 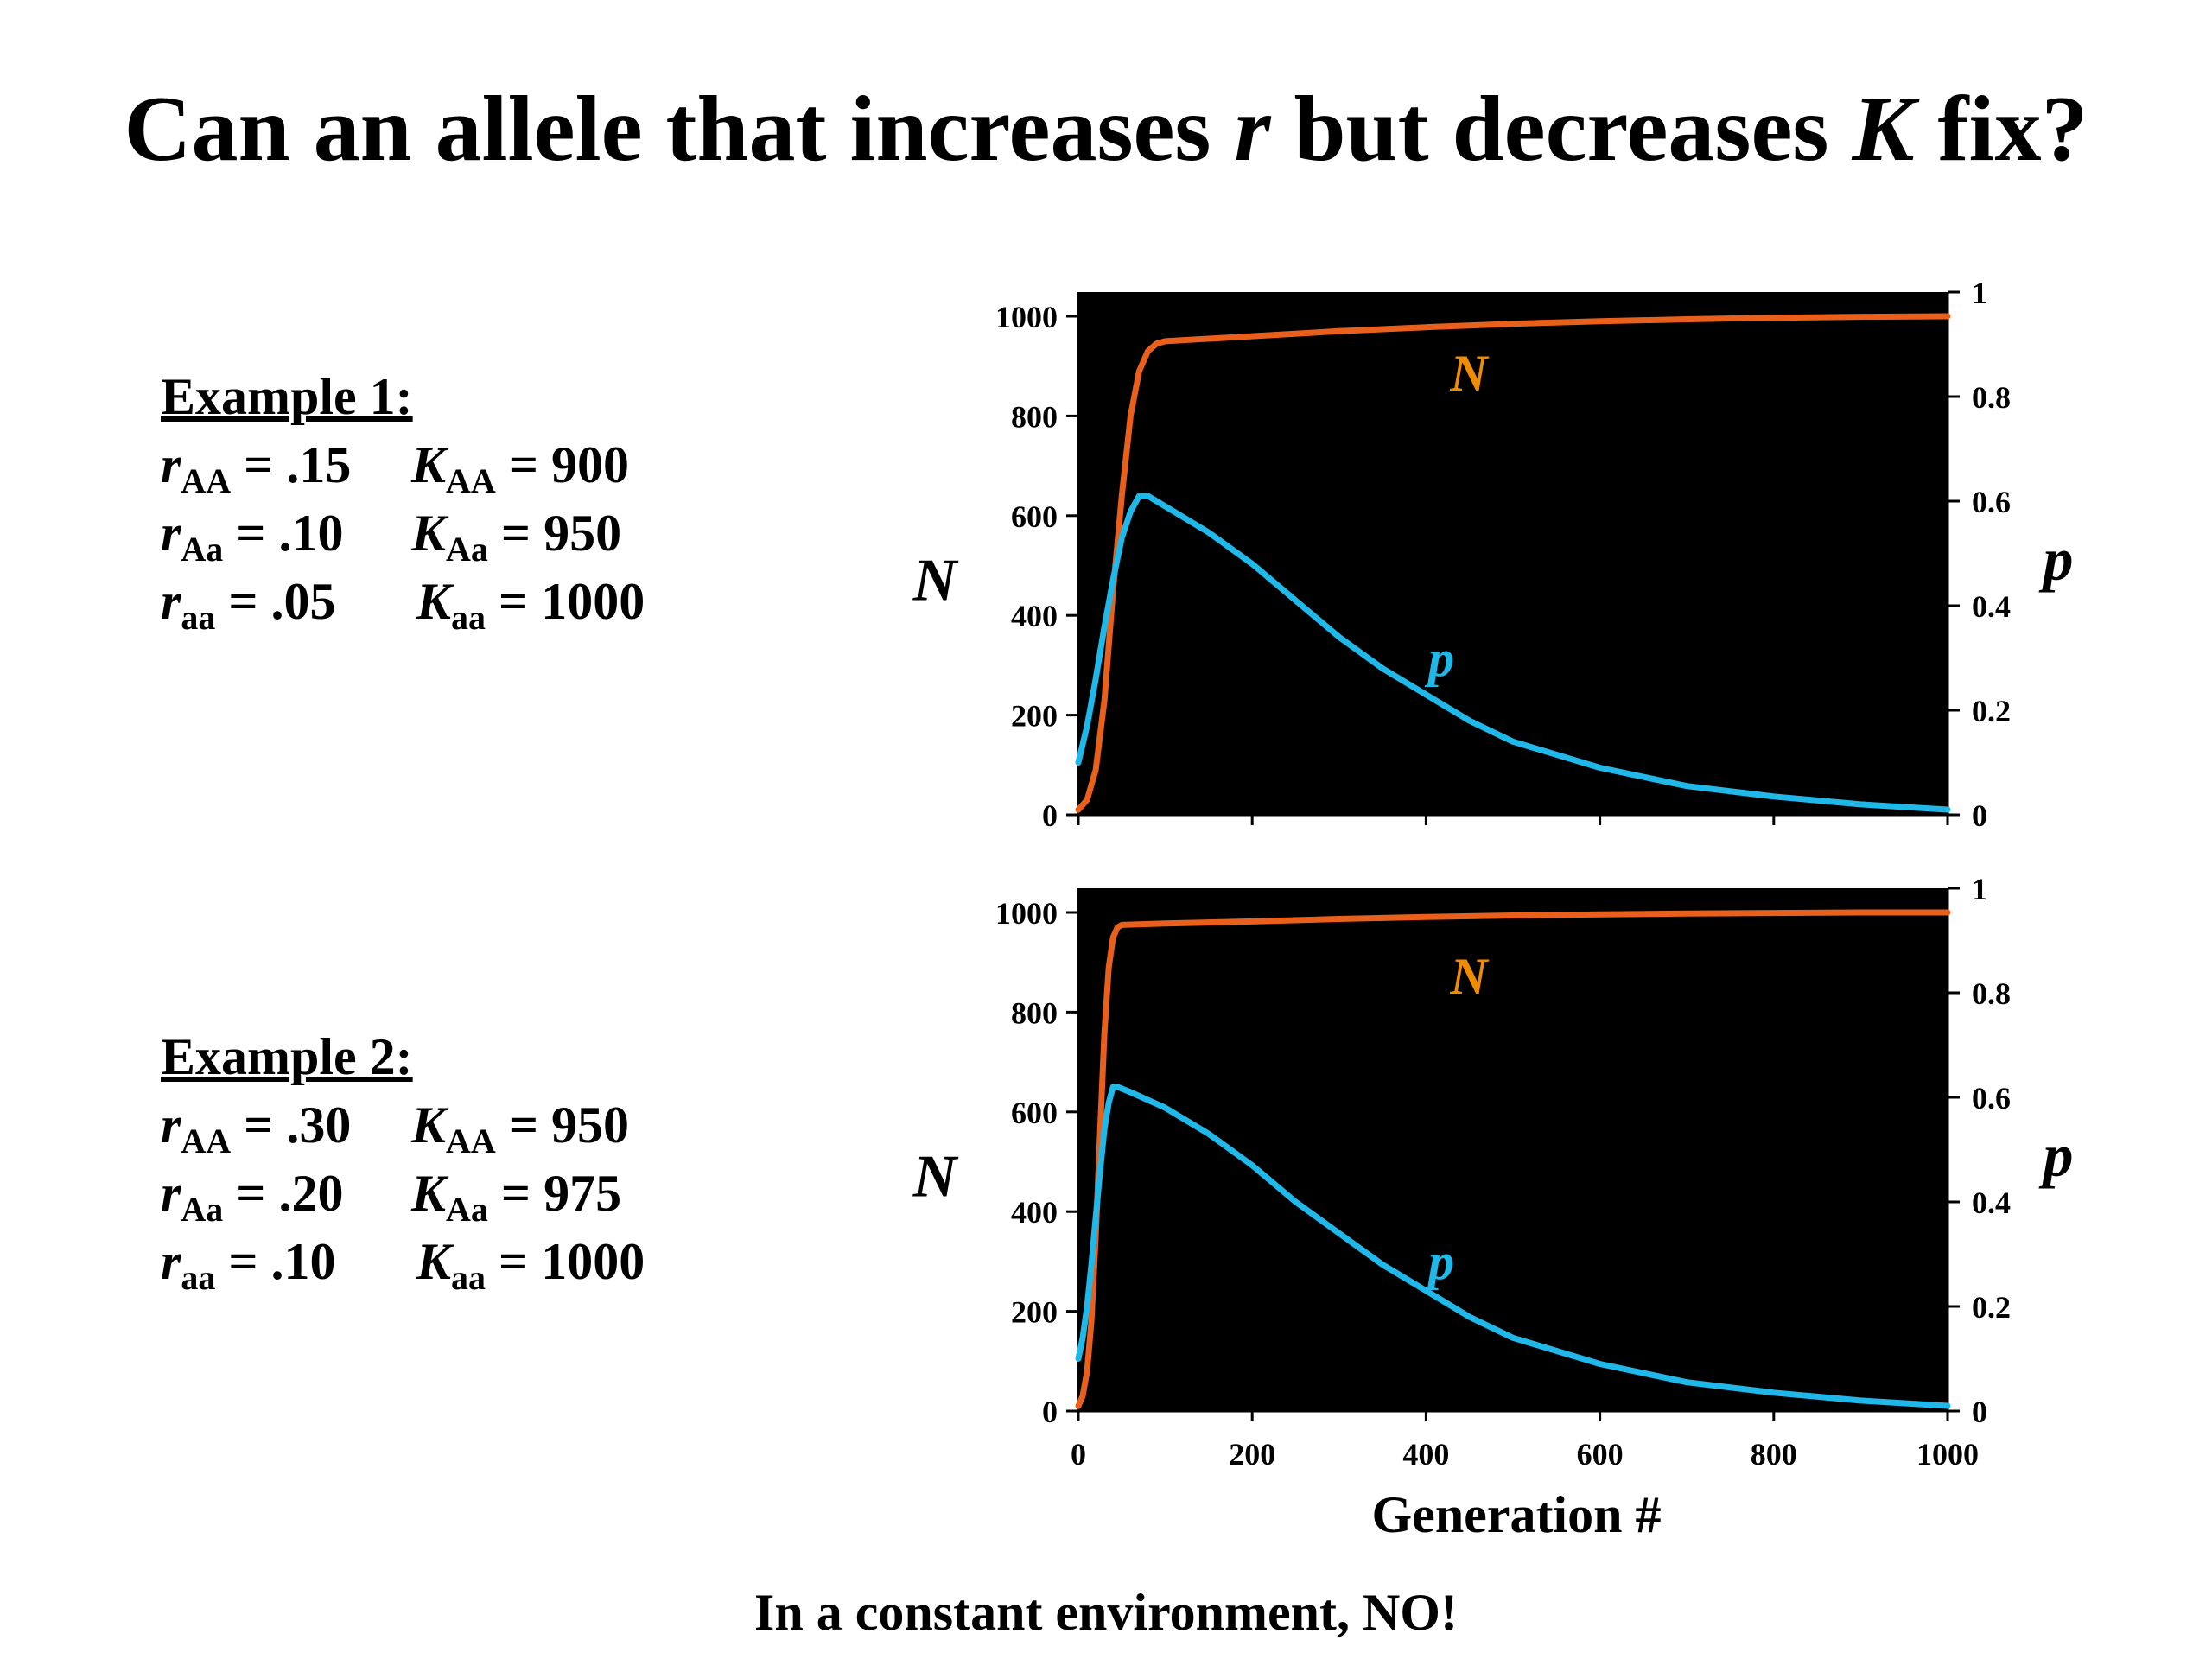 What do you see at coordinates (1947, 1454) in the screenshot?
I see `x-tick-label: 1000` at bounding box center [1947, 1454].